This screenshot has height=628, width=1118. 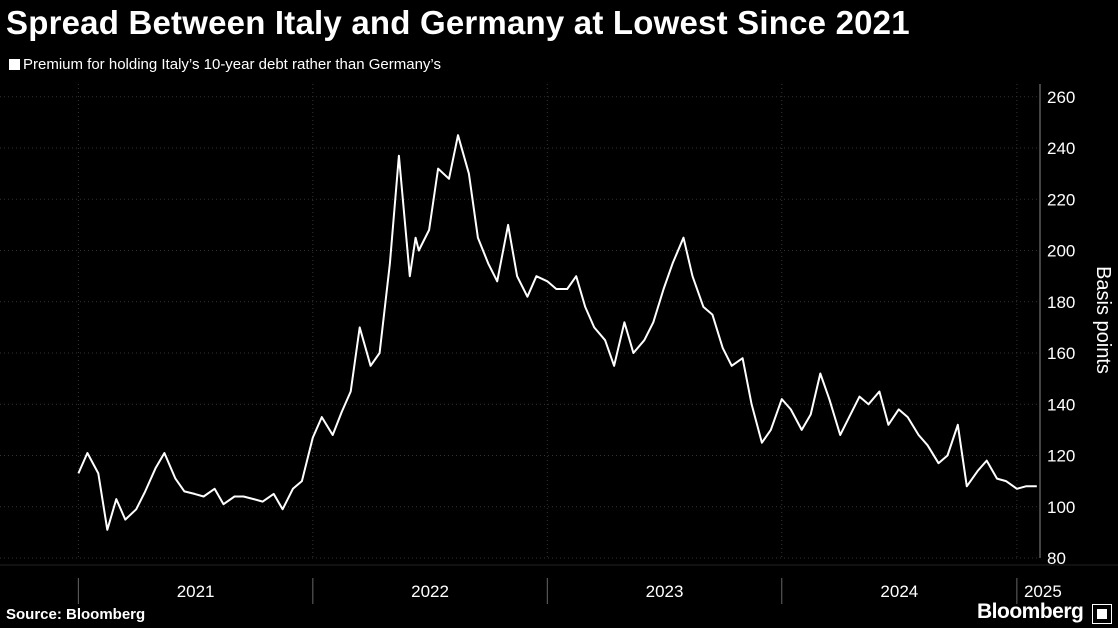 I want to click on x-tick-label: 2023, so click(x=665, y=591).